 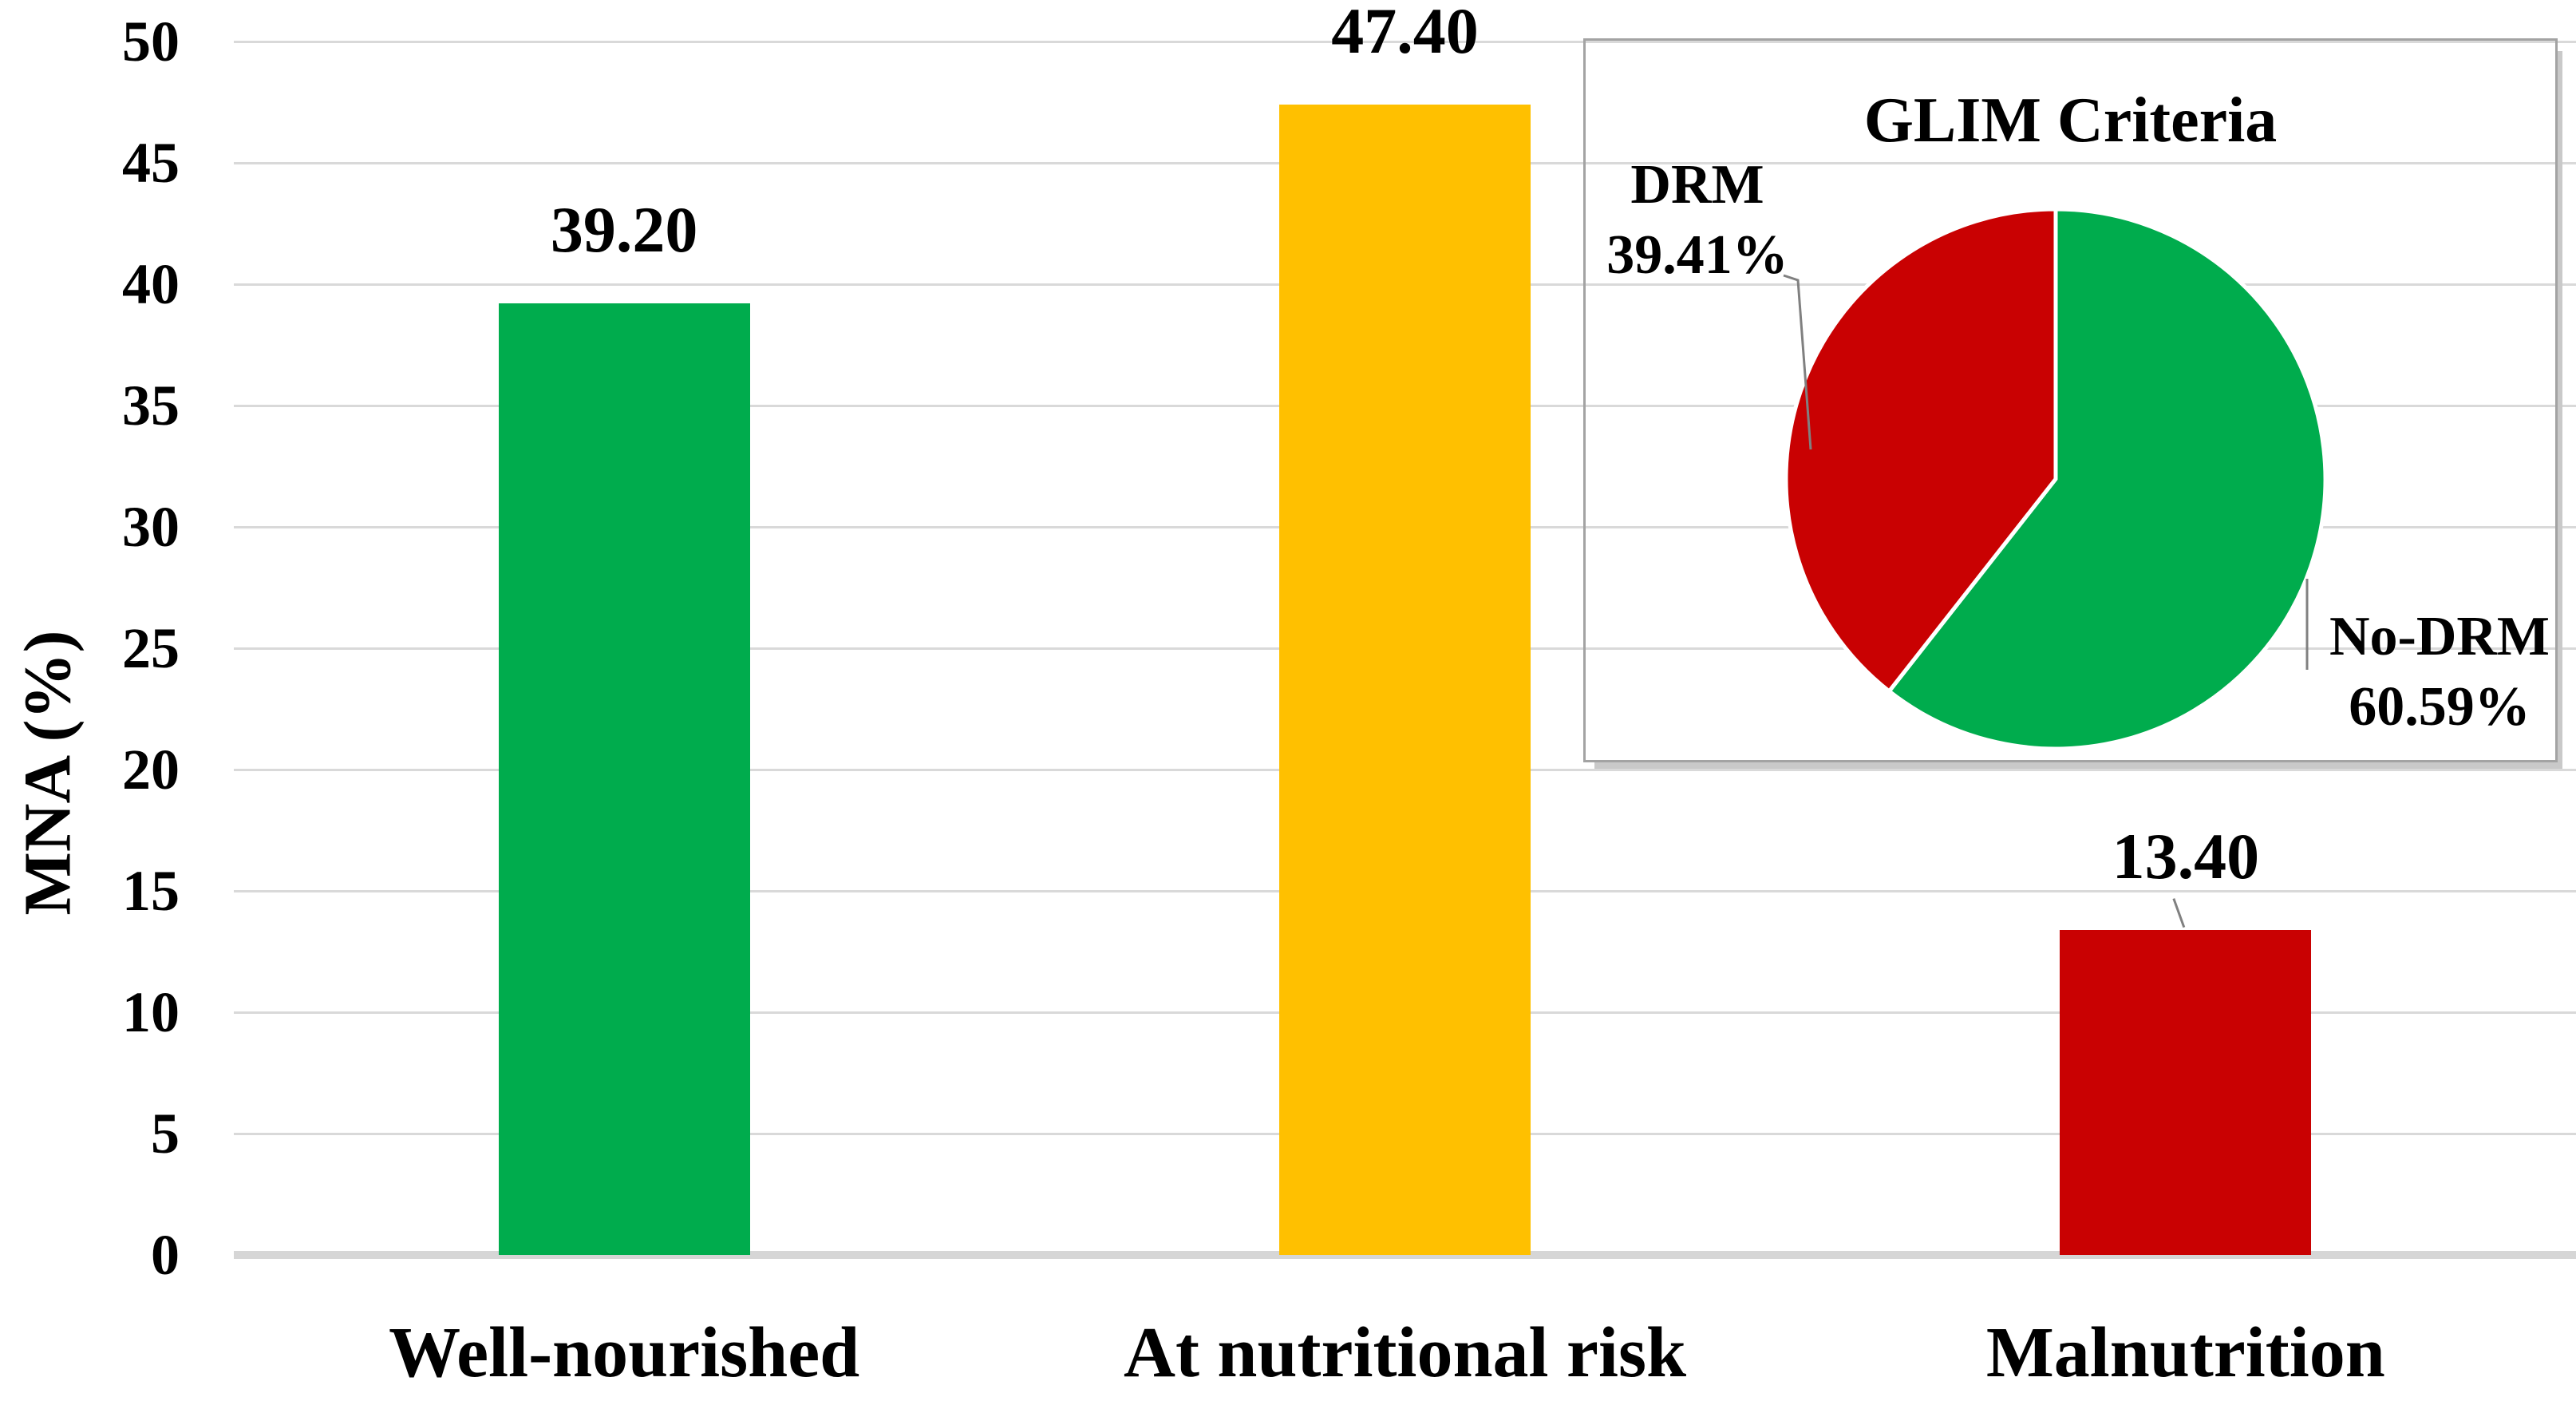 What do you see at coordinates (1697, 220) in the screenshot?
I see `pie-label-drm: DRM 39.41%` at bounding box center [1697, 220].